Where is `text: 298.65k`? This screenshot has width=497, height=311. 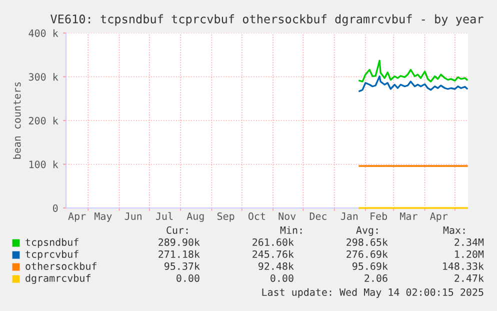 text: 298.65k is located at coordinates (367, 242).